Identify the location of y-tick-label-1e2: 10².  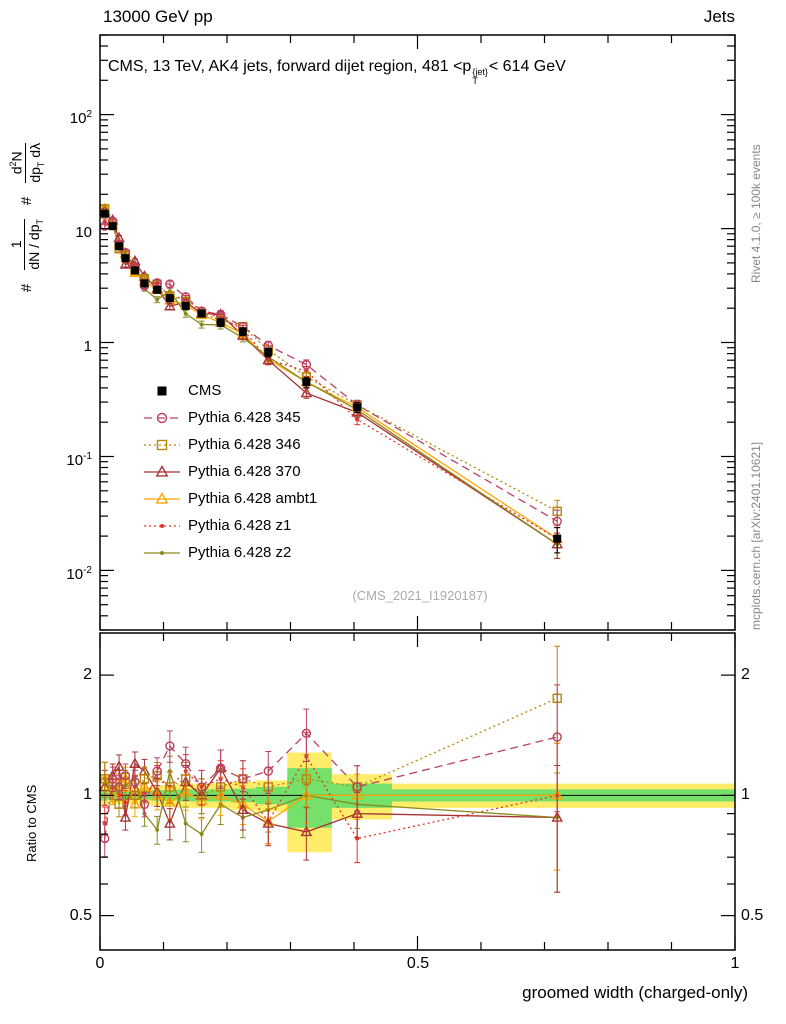
(80, 118).